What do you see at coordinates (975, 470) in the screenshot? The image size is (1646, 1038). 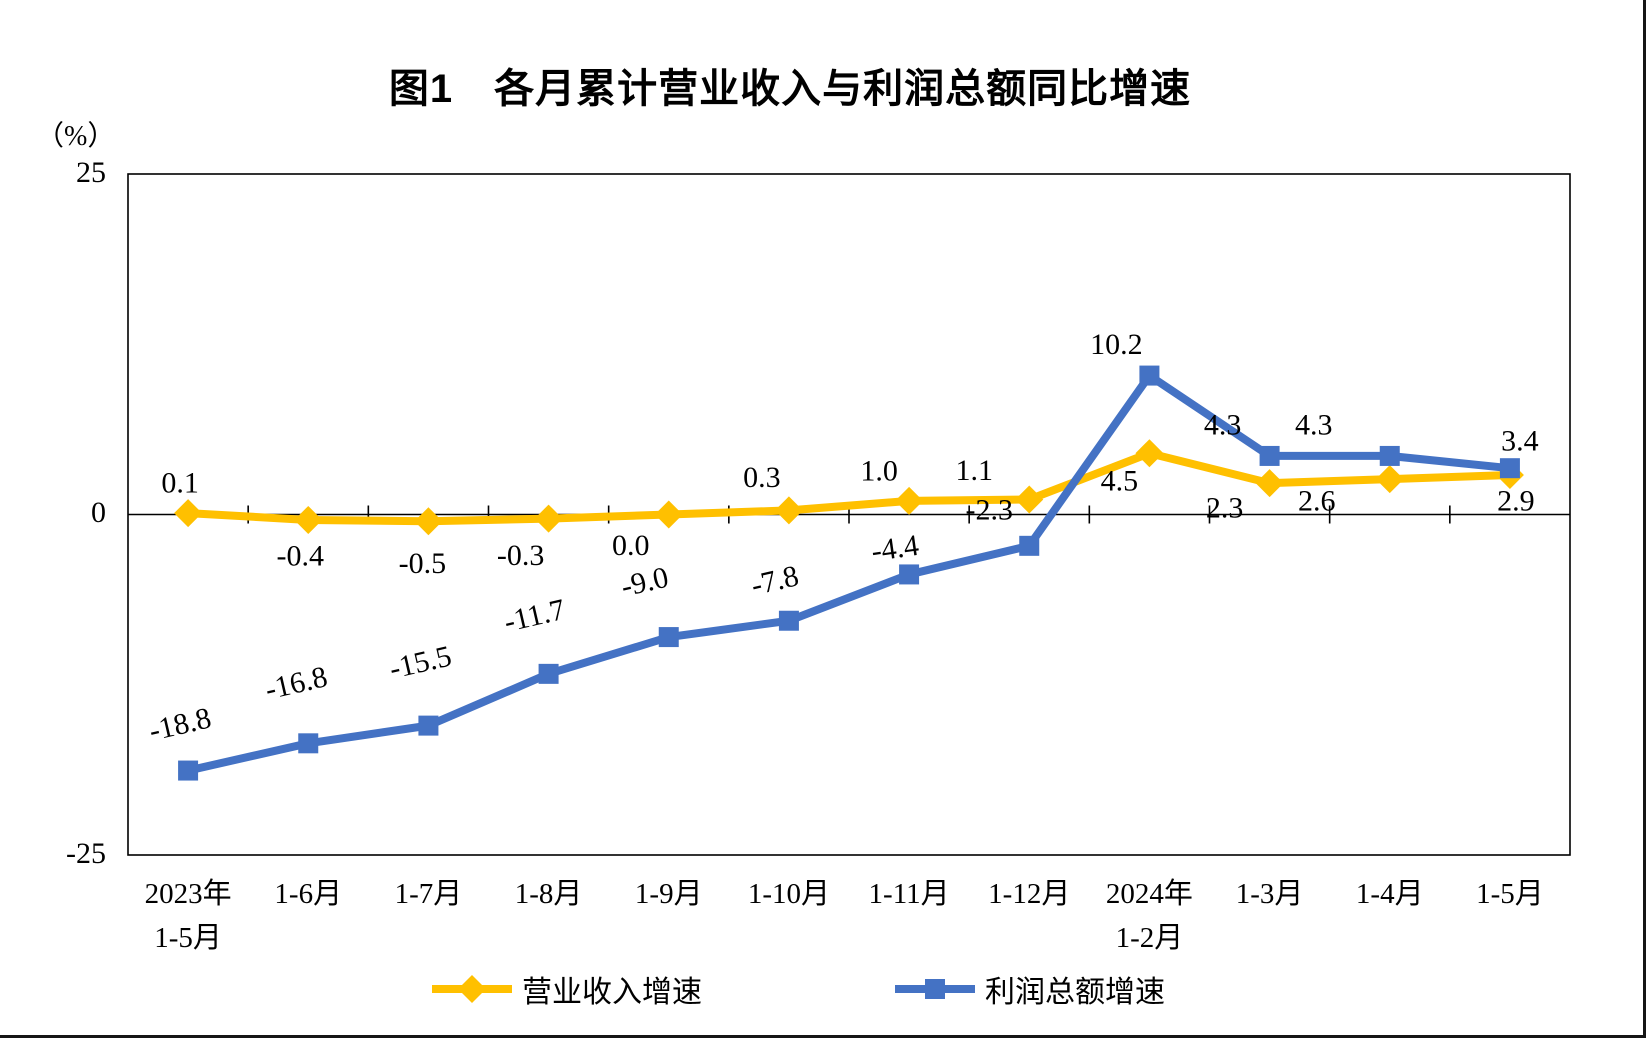 I see `data-label: 1.1` at bounding box center [975, 470].